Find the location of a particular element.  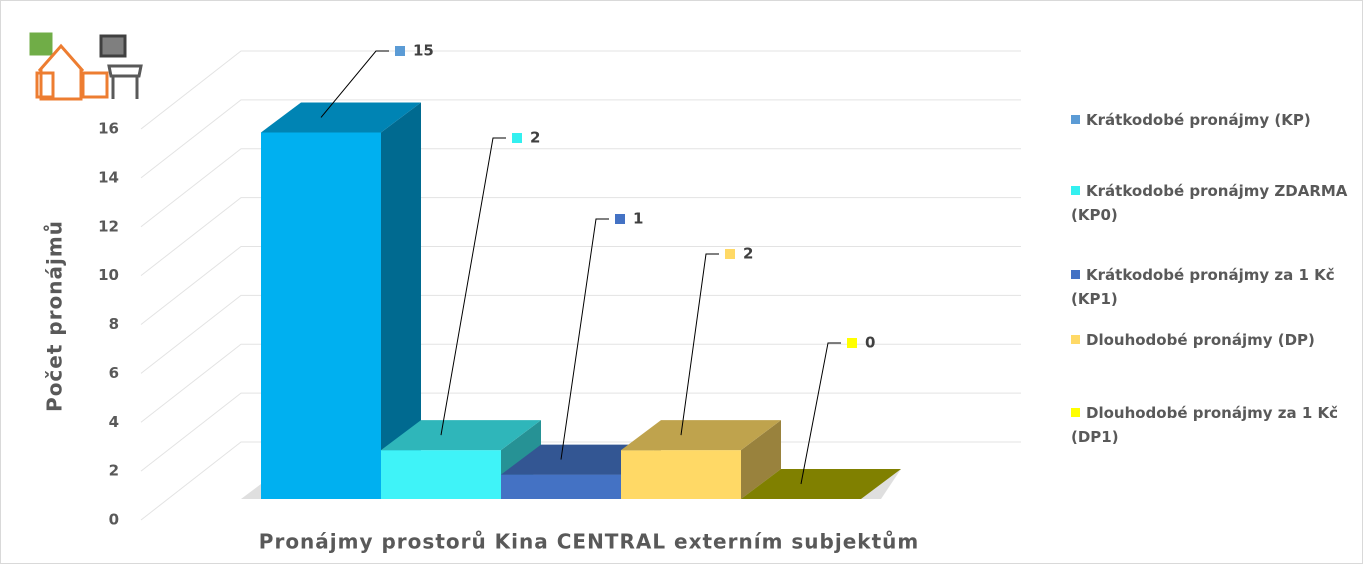

legend-label: Dlouhodobé pronájmy za 1 Kč (DP1) is located at coordinates (1204, 425).